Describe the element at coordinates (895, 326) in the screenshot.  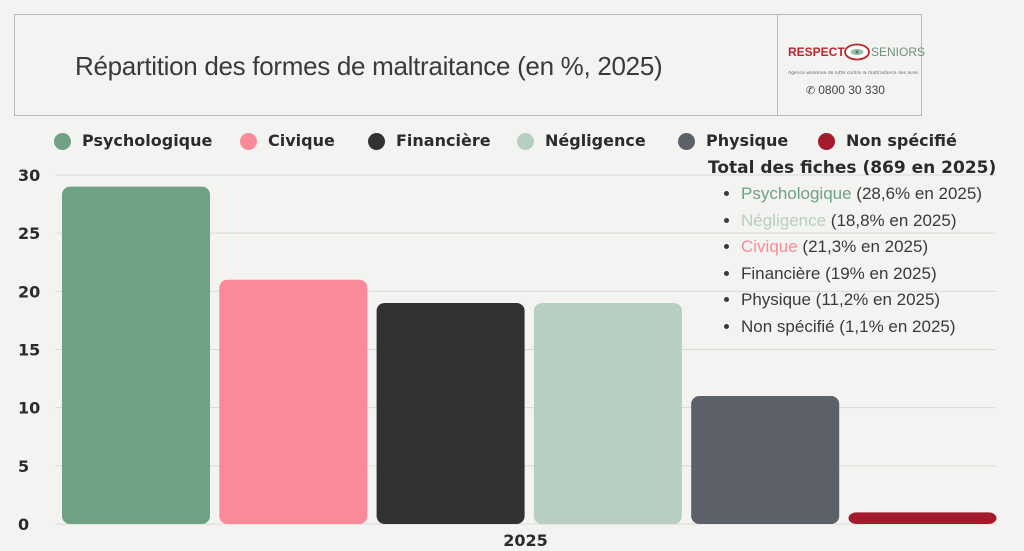
I see `notes-item-detail: (1,1% en 2025)` at that location.